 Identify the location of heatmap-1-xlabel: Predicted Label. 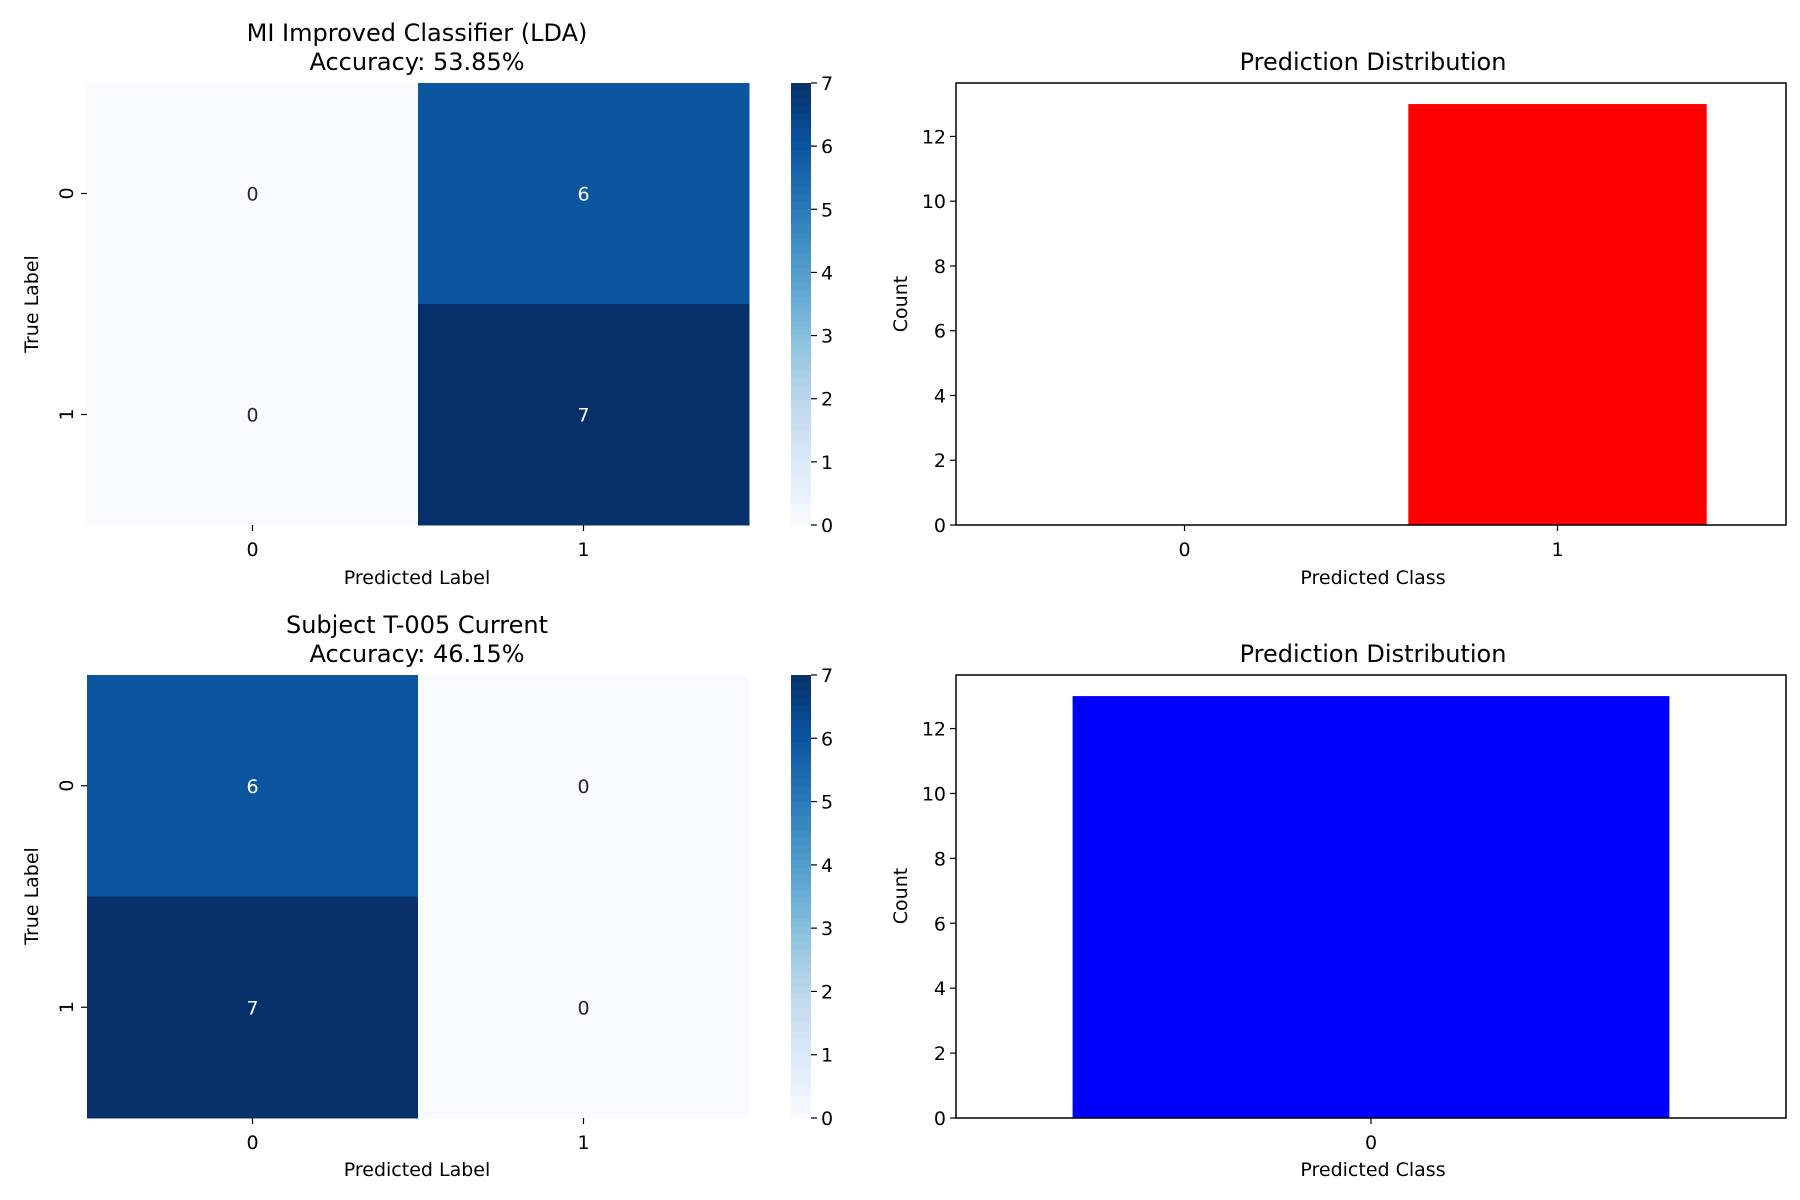
(417, 578).